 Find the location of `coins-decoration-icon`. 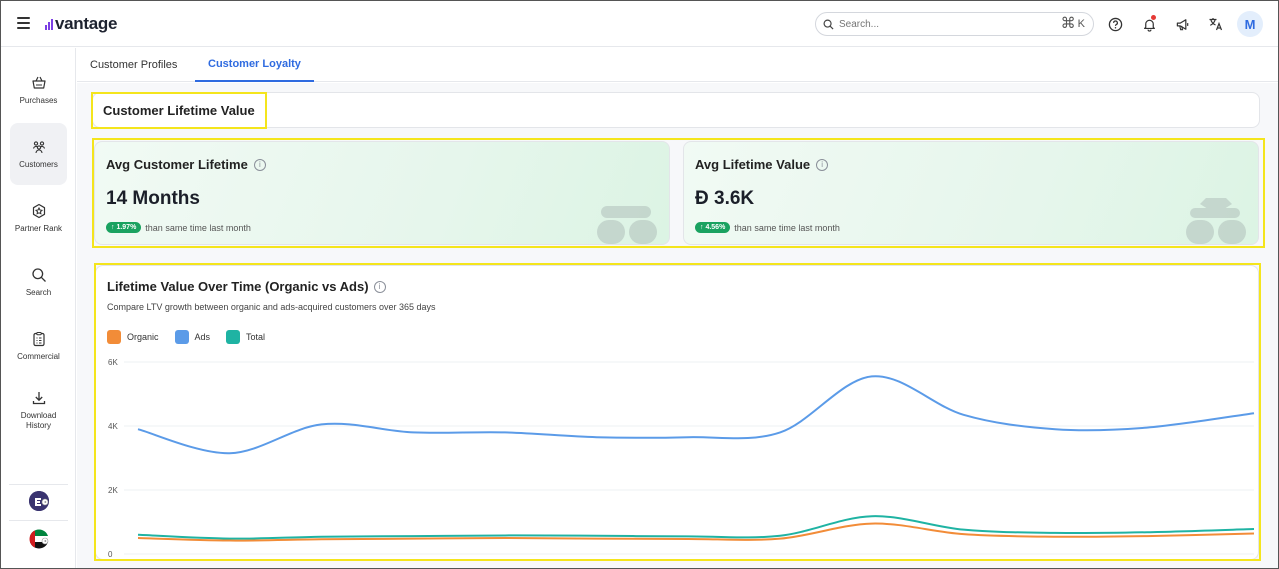

coins-decoration-icon is located at coordinates (627, 225).